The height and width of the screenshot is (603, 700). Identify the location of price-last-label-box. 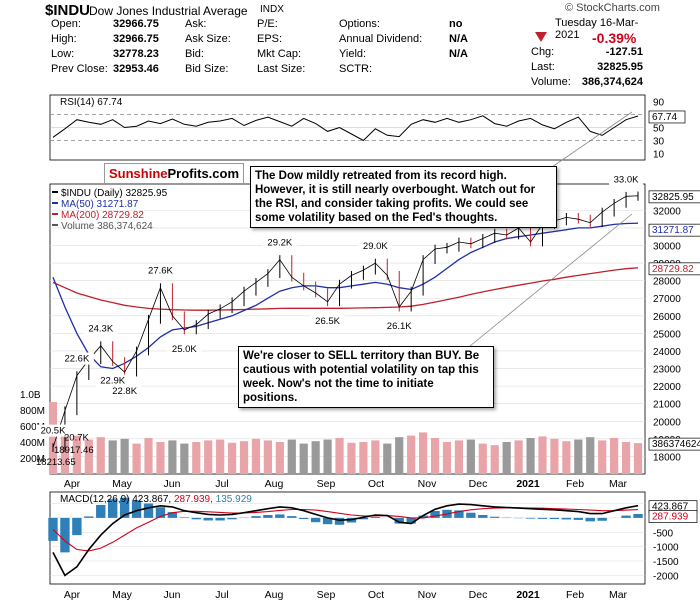
(674, 197).